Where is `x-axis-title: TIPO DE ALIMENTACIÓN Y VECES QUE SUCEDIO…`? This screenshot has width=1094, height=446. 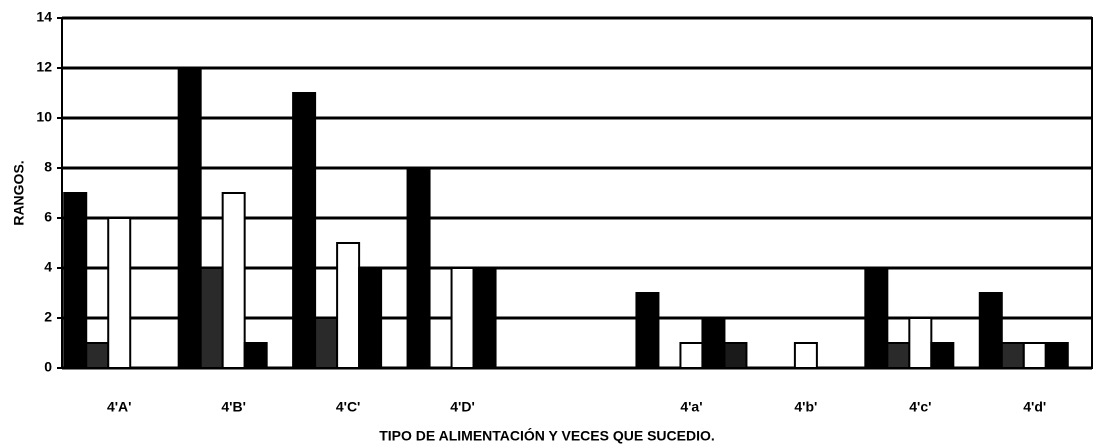 x-axis-title: TIPO DE ALIMENTACIÓN Y VECES QUE SUCEDIO… is located at coordinates (547, 435).